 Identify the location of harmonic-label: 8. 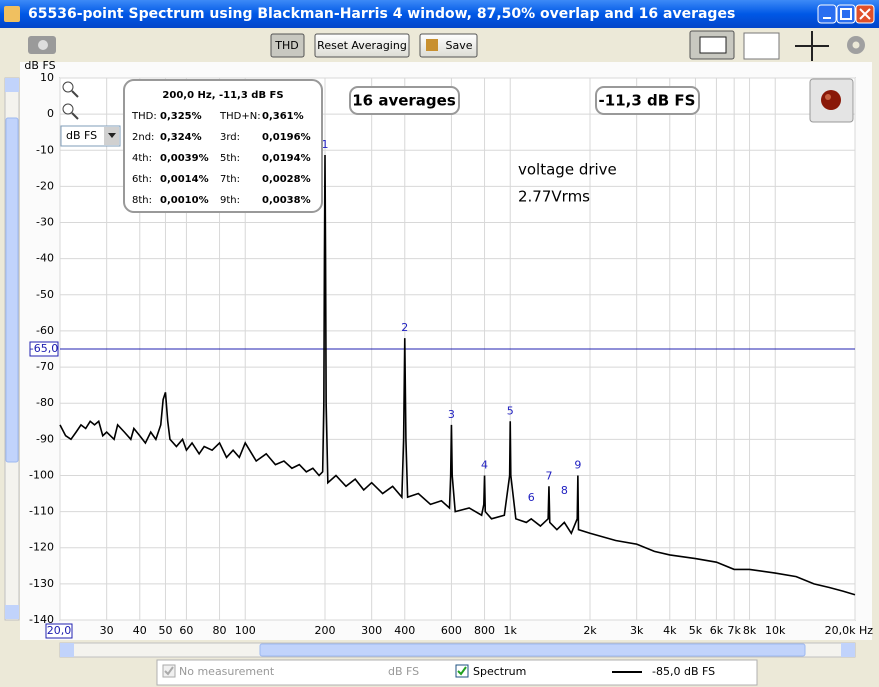
(564, 490).